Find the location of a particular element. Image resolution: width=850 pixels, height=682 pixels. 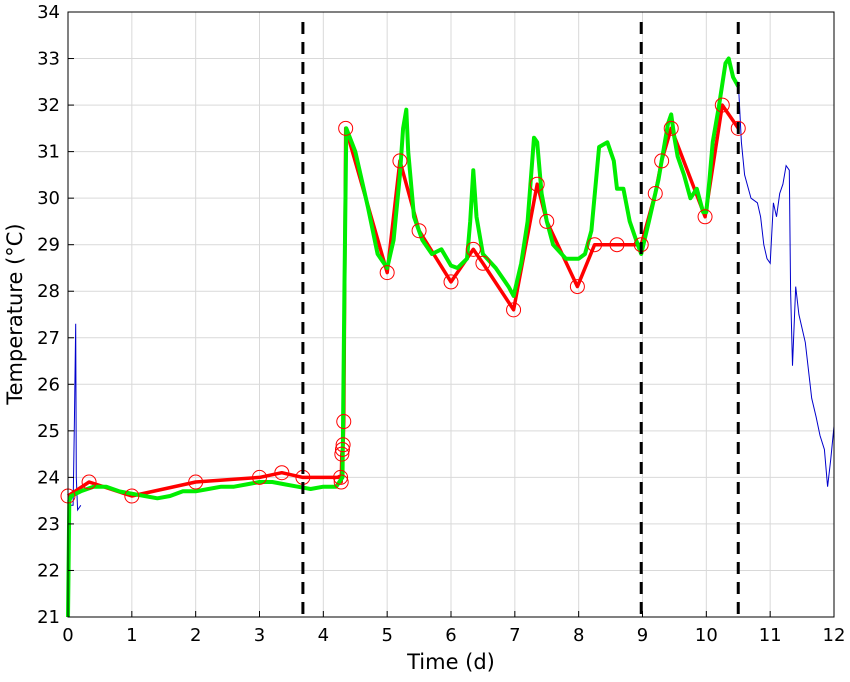

y-tick-label: 23 is located at coordinates (48, 524).